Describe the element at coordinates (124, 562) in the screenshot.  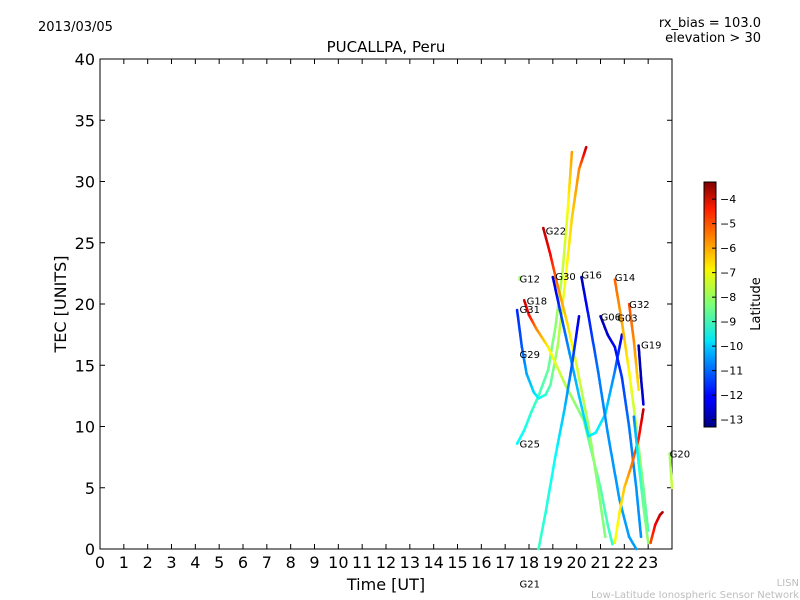
I see `x-tick-label: 1` at that location.